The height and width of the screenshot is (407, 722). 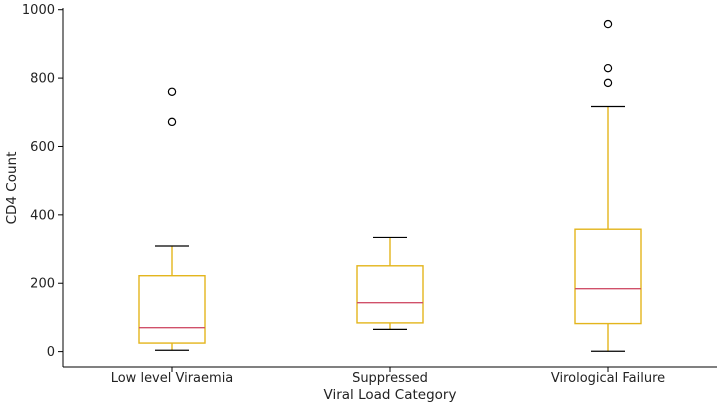 What do you see at coordinates (42, 79) in the screenshot?
I see `y-tick-label: 800` at bounding box center [42, 79].